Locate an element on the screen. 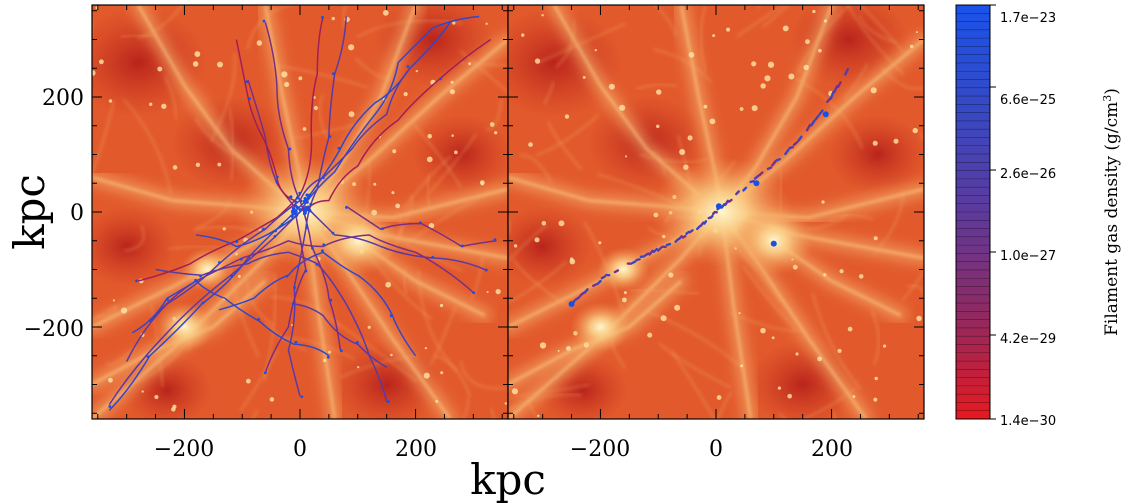 The width and height of the screenshot is (1129, 503). colorbar-gradient is located at coordinates (973, 212).